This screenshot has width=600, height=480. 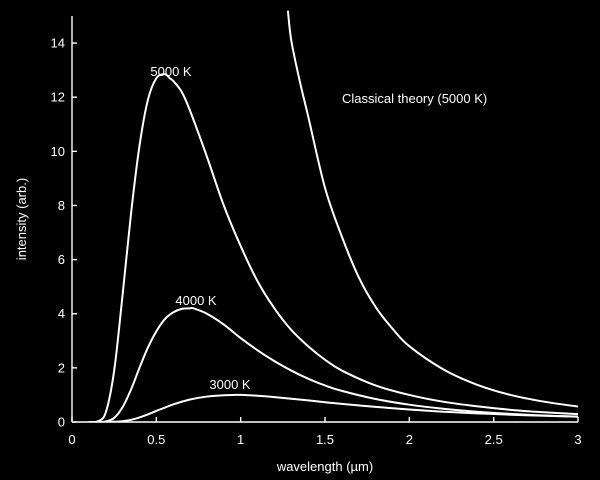 What do you see at coordinates (240, 439) in the screenshot?
I see `x-tick-label: 1` at bounding box center [240, 439].